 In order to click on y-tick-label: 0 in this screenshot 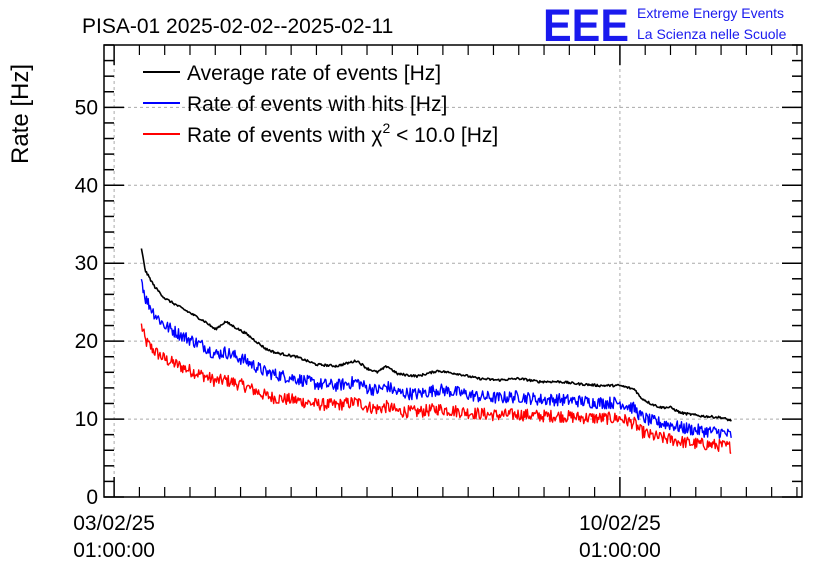, I will do `click(92, 497)`.